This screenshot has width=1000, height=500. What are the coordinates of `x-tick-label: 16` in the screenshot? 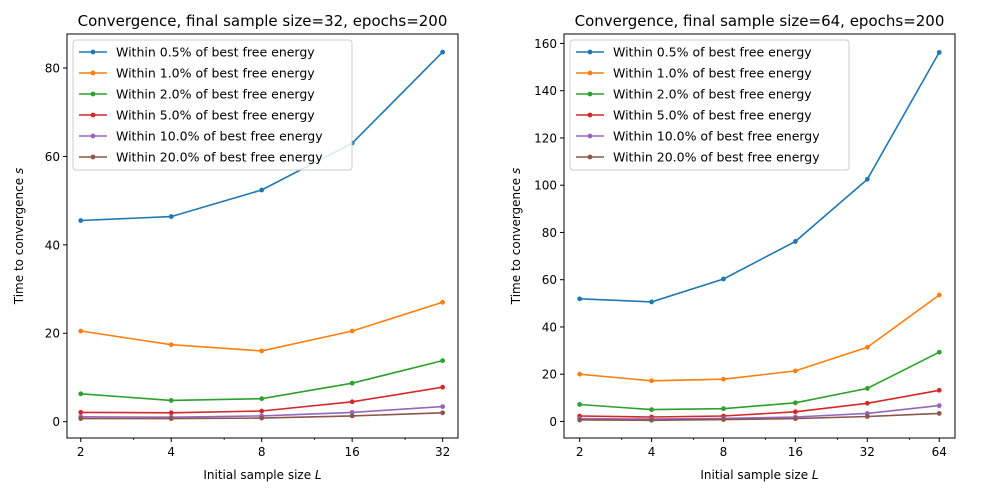 It's located at (352, 452).